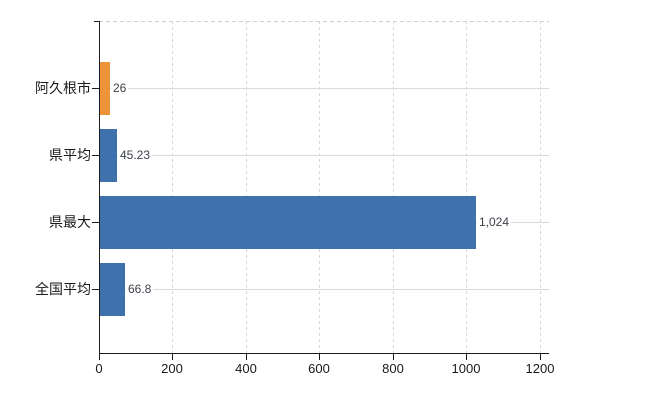 The width and height of the screenshot is (650, 400). Describe the element at coordinates (63, 289) in the screenshot. I see `category-label: 全国平均` at that location.